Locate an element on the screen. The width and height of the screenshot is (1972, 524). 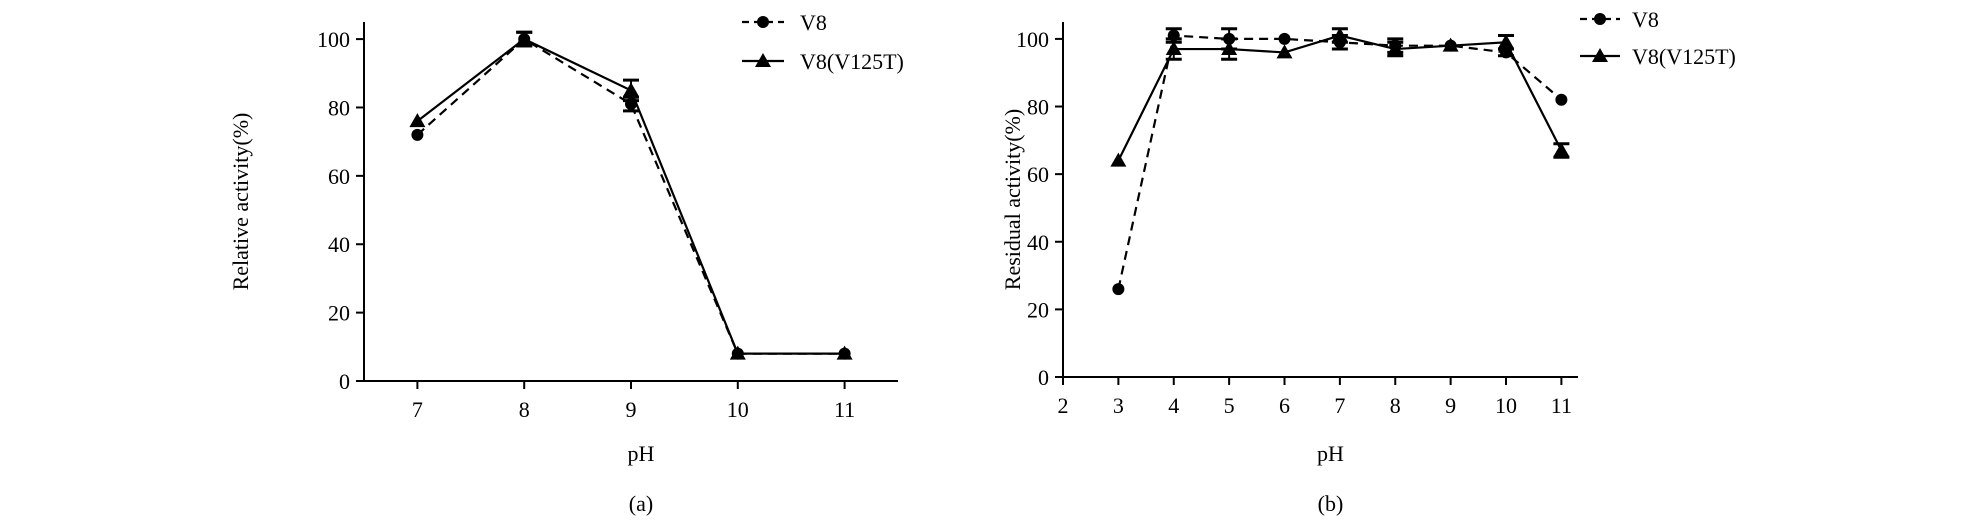
chart0-y-tick-label: 20 is located at coordinates (339, 313).